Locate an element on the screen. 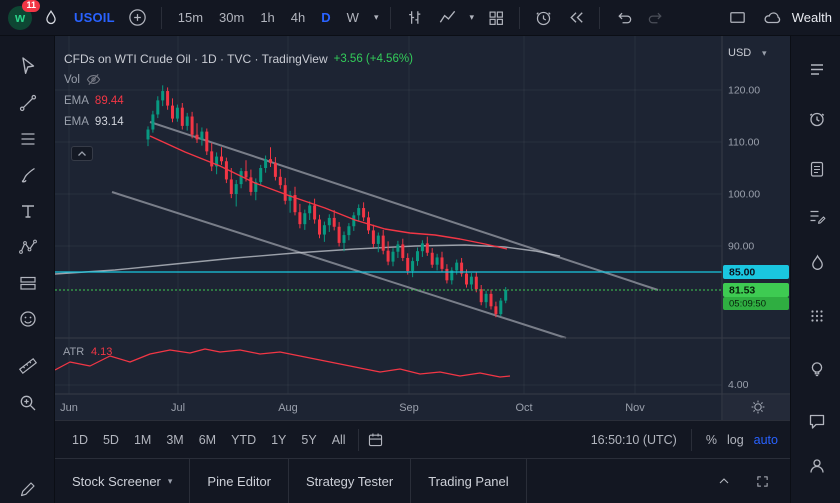 The image size is (840, 503). panel-maximize-icon is located at coordinates (762, 481).